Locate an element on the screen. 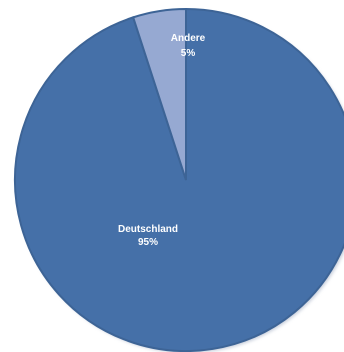 This screenshot has height=352, width=344. slice-value-label: 5% is located at coordinates (188, 53).